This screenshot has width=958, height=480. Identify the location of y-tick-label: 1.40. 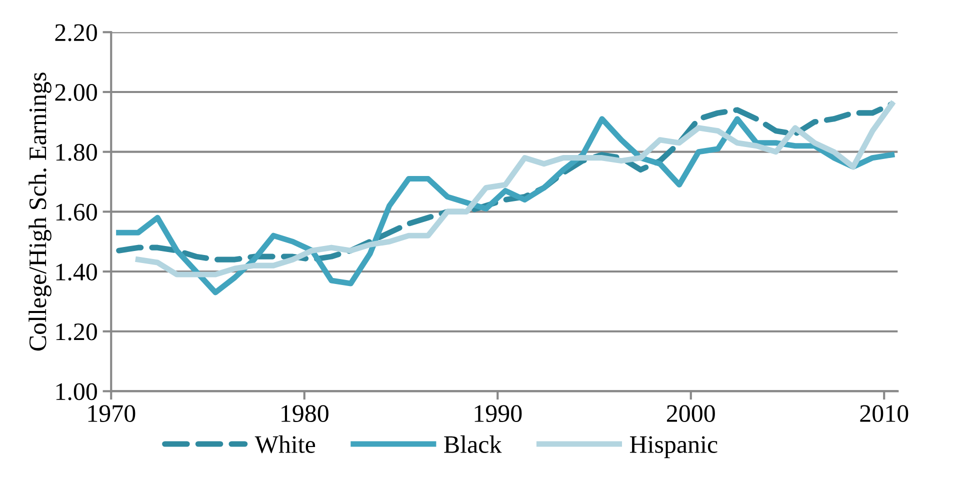
(76, 272).